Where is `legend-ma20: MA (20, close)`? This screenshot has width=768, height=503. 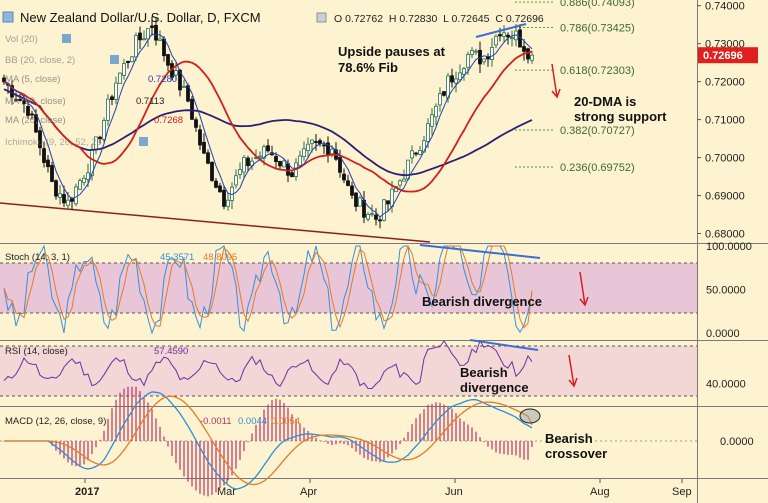
legend-ma20: MA (20, close) is located at coordinates (35, 120).